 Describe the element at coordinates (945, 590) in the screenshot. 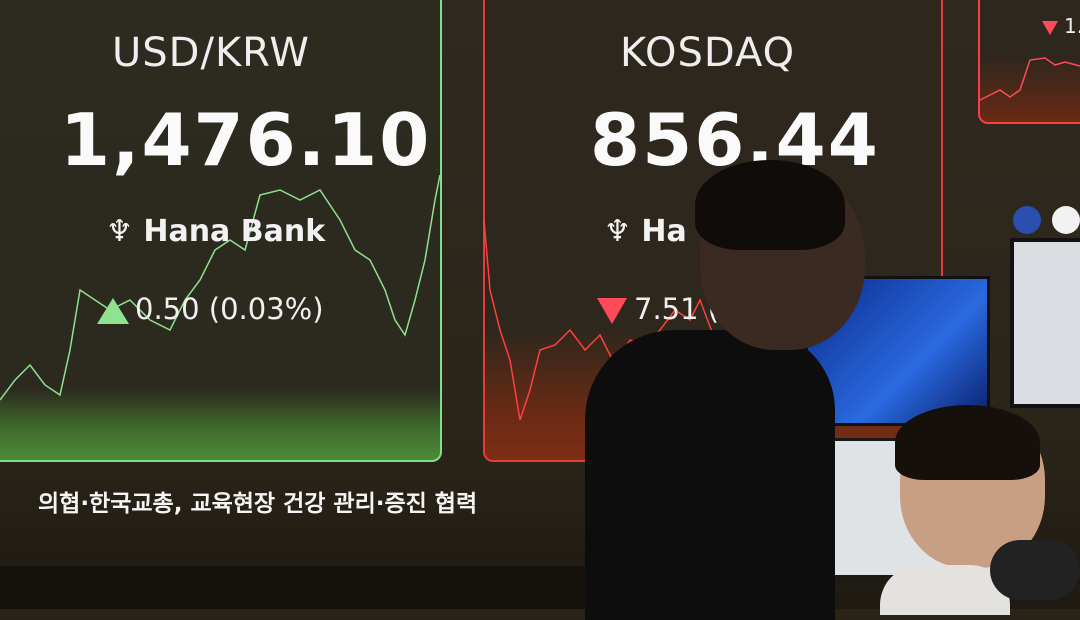

I see `person-seated-shirt` at that location.